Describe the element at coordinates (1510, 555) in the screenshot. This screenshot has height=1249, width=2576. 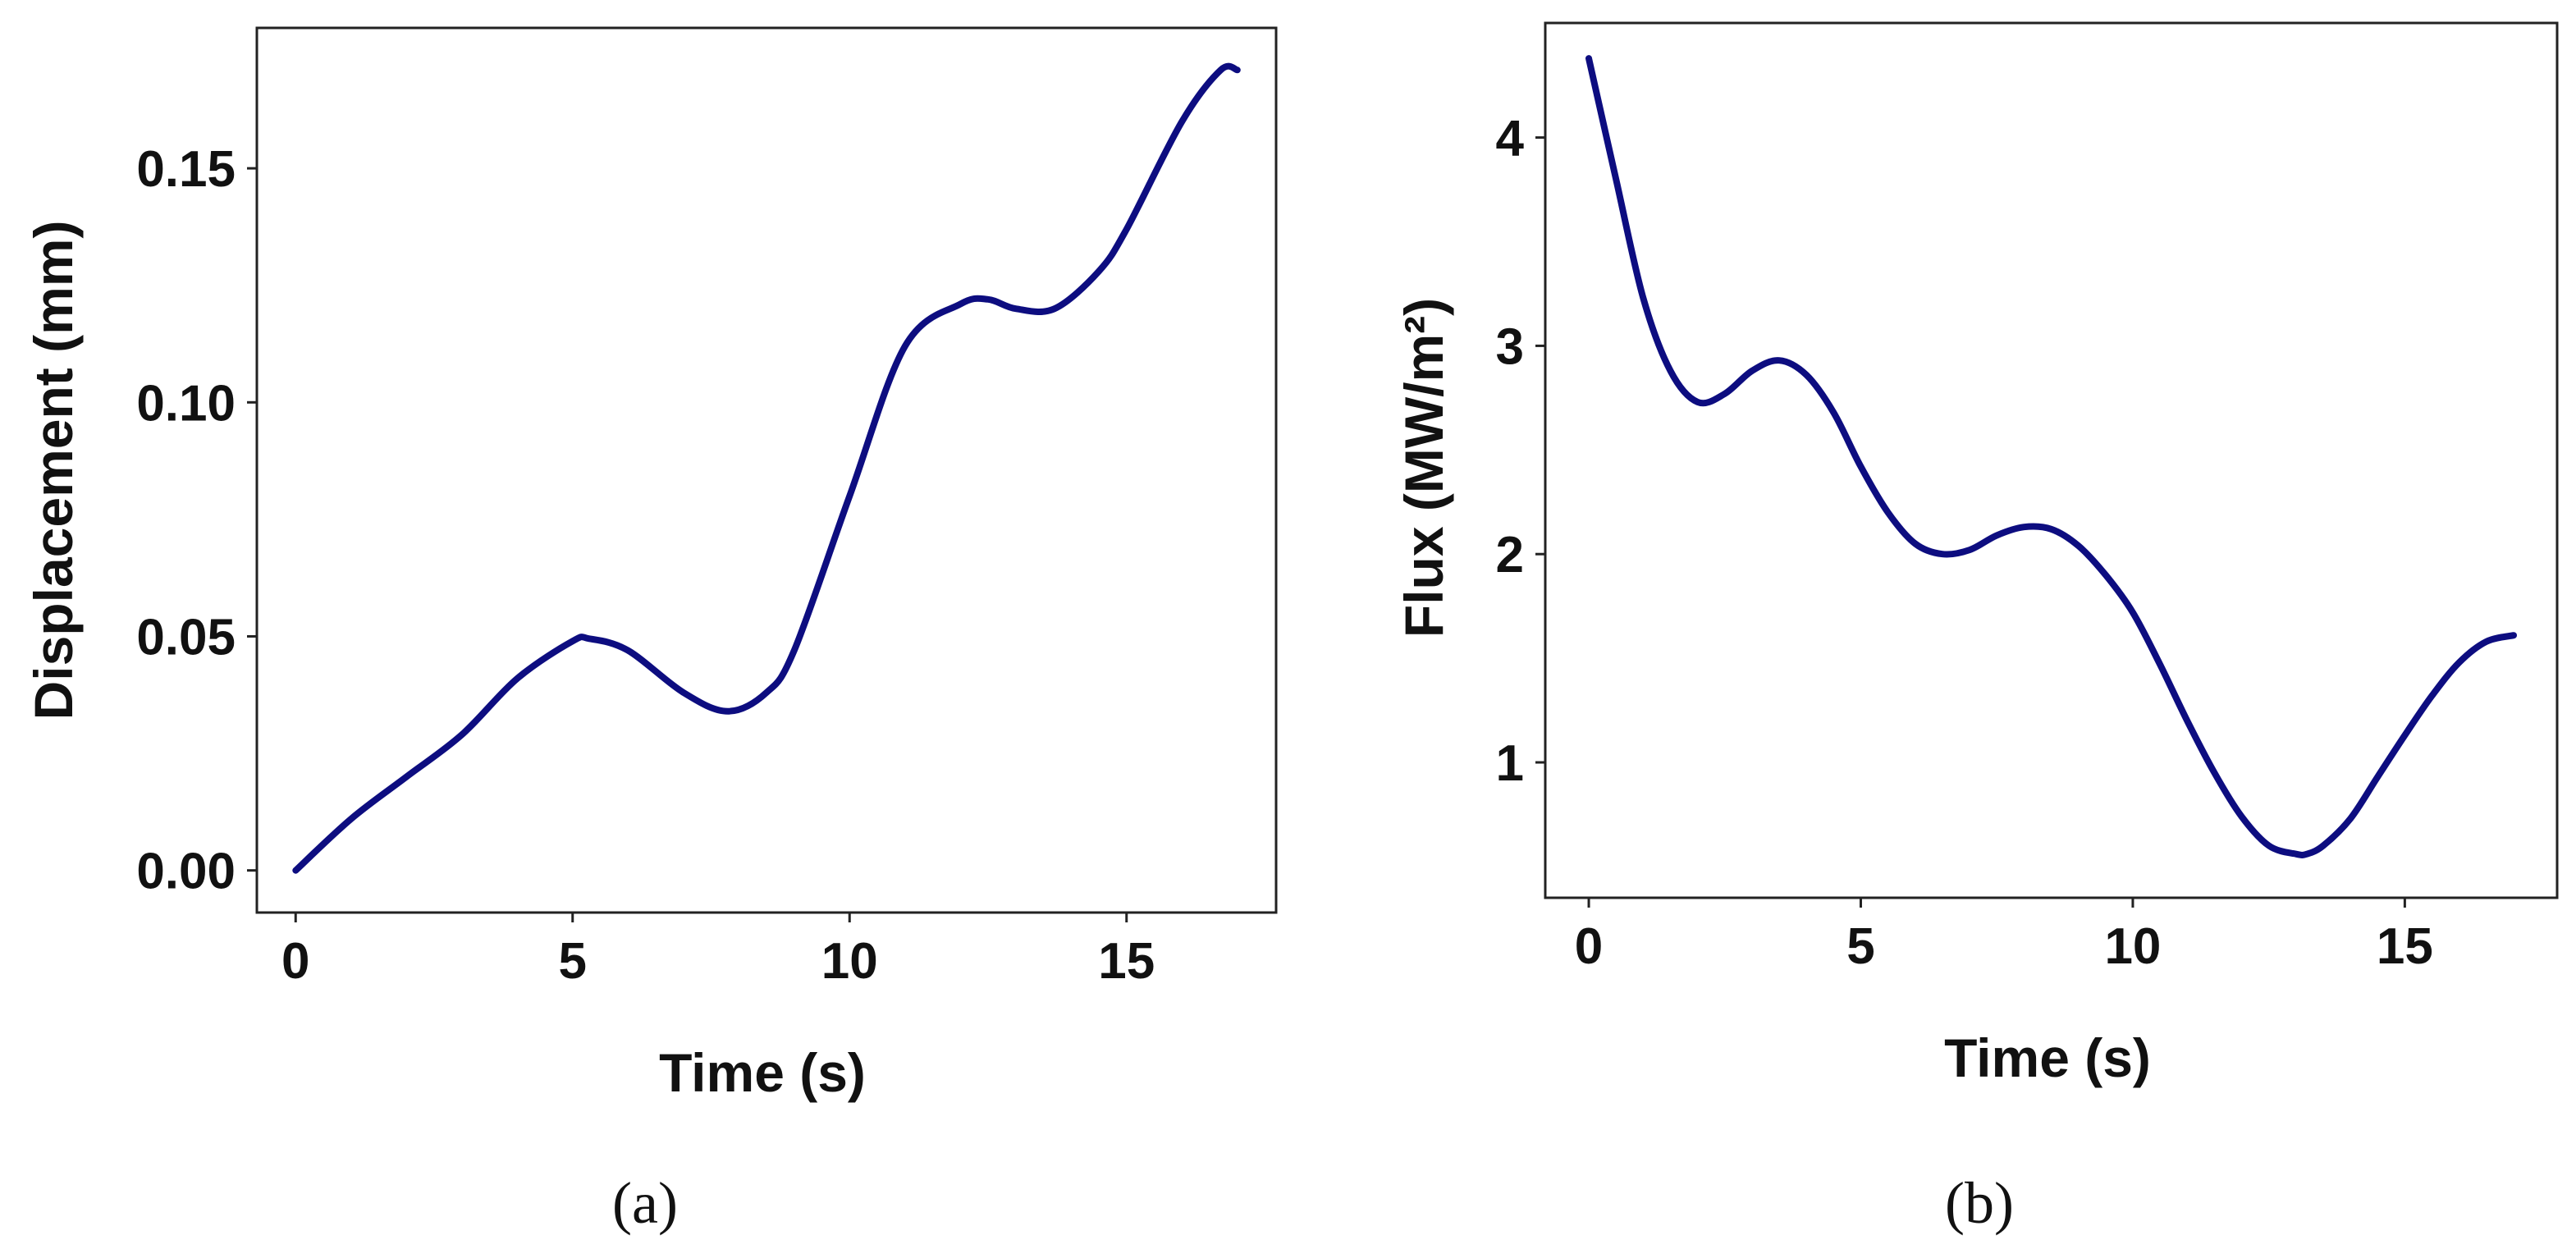
I see `y-tick-label: 2` at that location.